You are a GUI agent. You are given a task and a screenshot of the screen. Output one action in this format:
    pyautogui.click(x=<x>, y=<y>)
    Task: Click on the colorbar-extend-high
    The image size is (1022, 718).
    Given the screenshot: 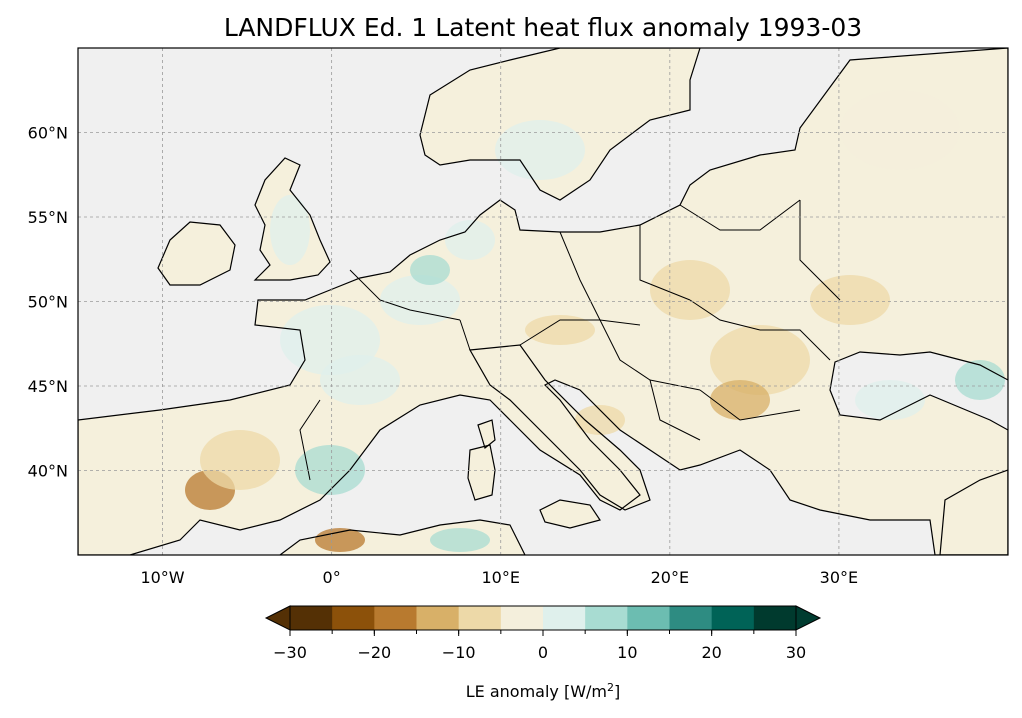 What is the action you would take?
    pyautogui.click(x=808, y=618)
    